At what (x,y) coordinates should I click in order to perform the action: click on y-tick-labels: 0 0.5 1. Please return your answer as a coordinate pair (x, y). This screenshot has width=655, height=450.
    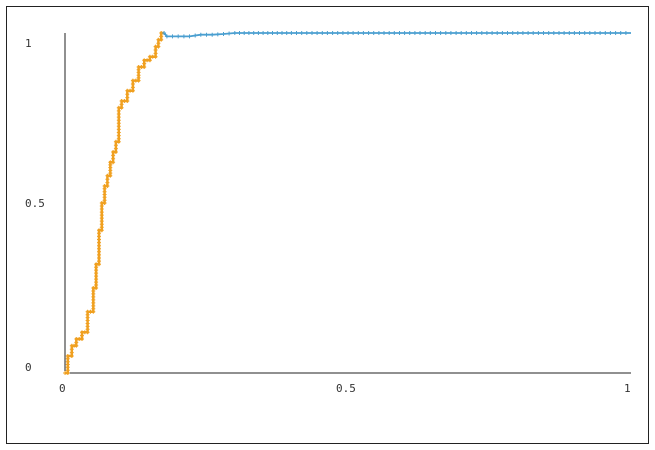
    Looking at the image, I should click on (35, 205).